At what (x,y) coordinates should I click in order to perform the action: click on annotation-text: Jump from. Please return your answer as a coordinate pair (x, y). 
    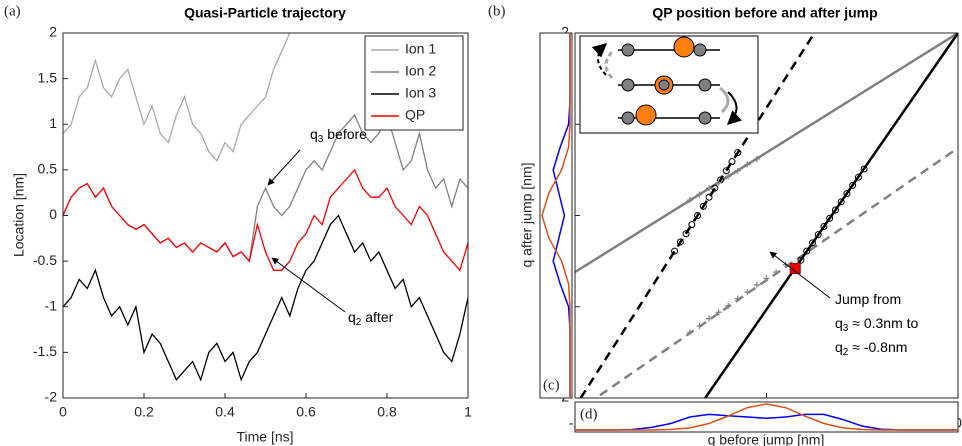
    Looking at the image, I should click on (868, 299).